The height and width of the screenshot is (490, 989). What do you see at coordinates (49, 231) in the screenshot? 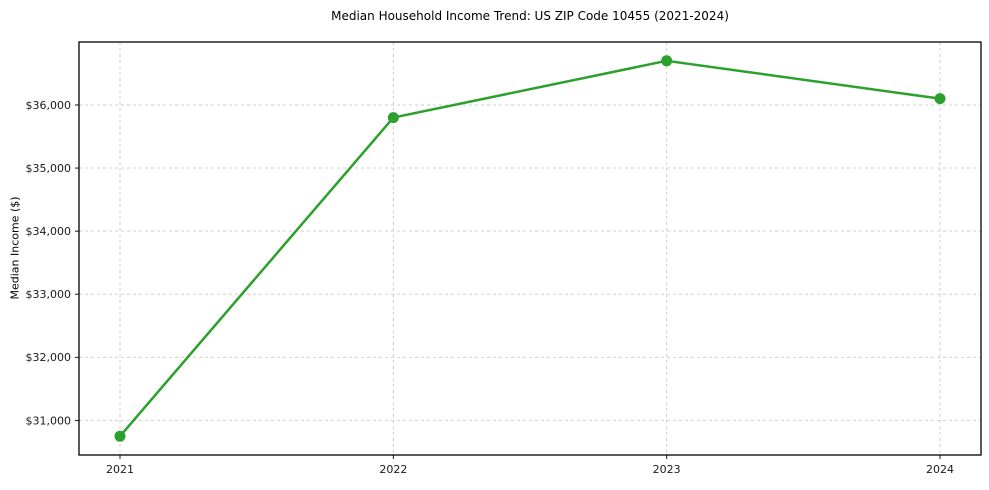
I see `y-tick-label: $34,000` at bounding box center [49, 231].